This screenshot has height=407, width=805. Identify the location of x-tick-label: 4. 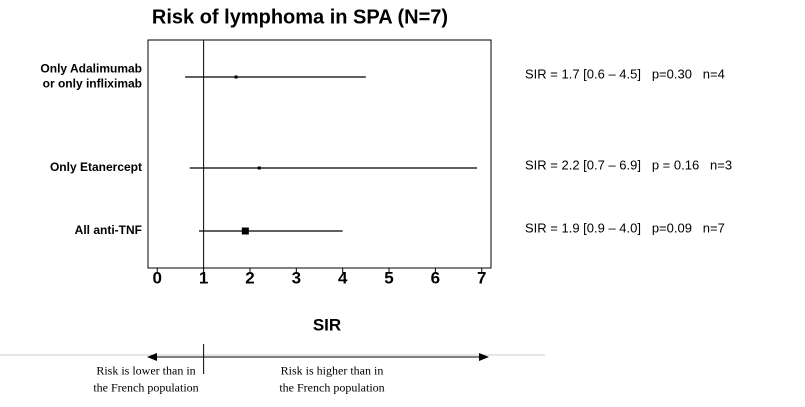
(343, 277).